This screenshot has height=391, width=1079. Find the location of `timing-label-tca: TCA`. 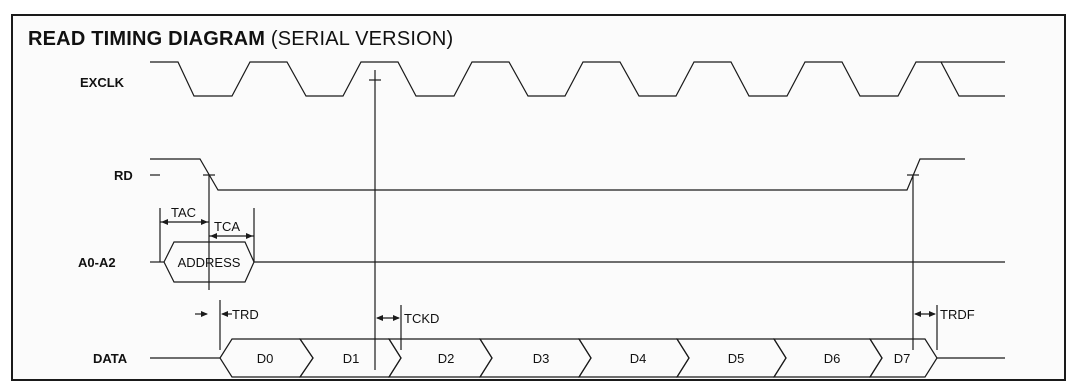

timing-label-tca: TCA is located at coordinates (227, 226).